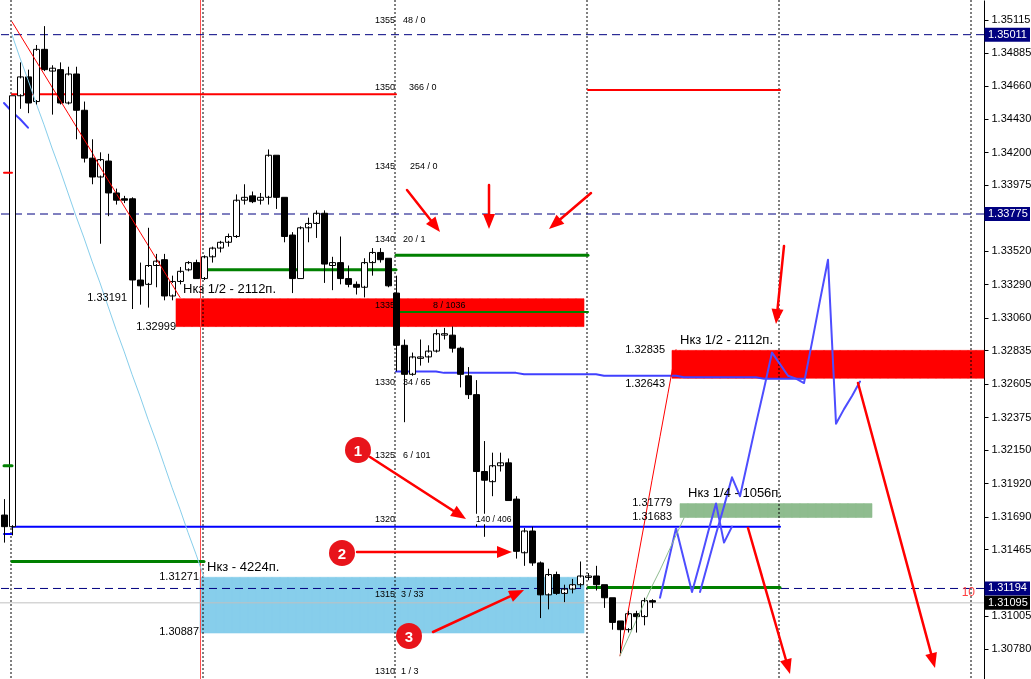  Describe the element at coordinates (1008, 213) in the screenshot. I see `ref-line-label: 1.33775` at that location.